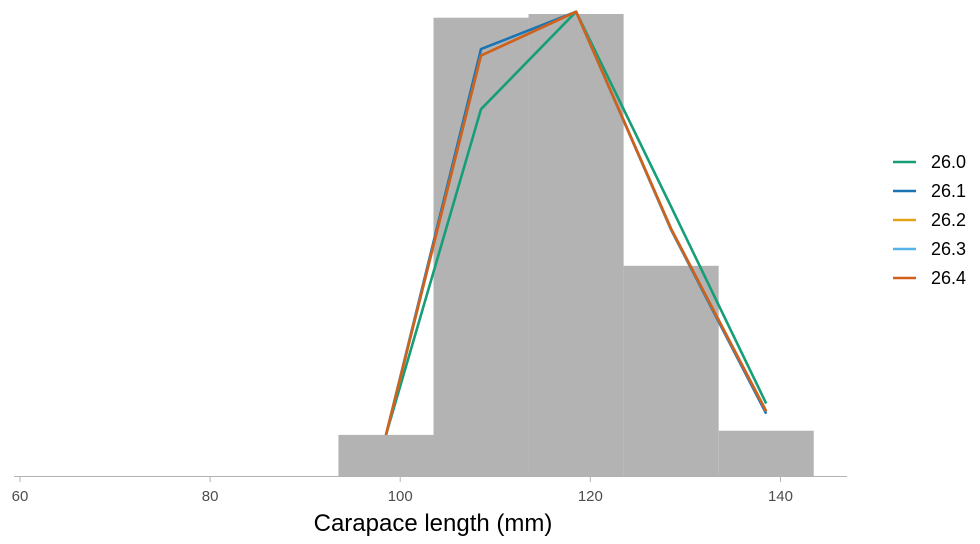 The image size is (980, 544). What do you see at coordinates (780, 496) in the screenshot?
I see `x-tick-label-140: 140` at bounding box center [780, 496].